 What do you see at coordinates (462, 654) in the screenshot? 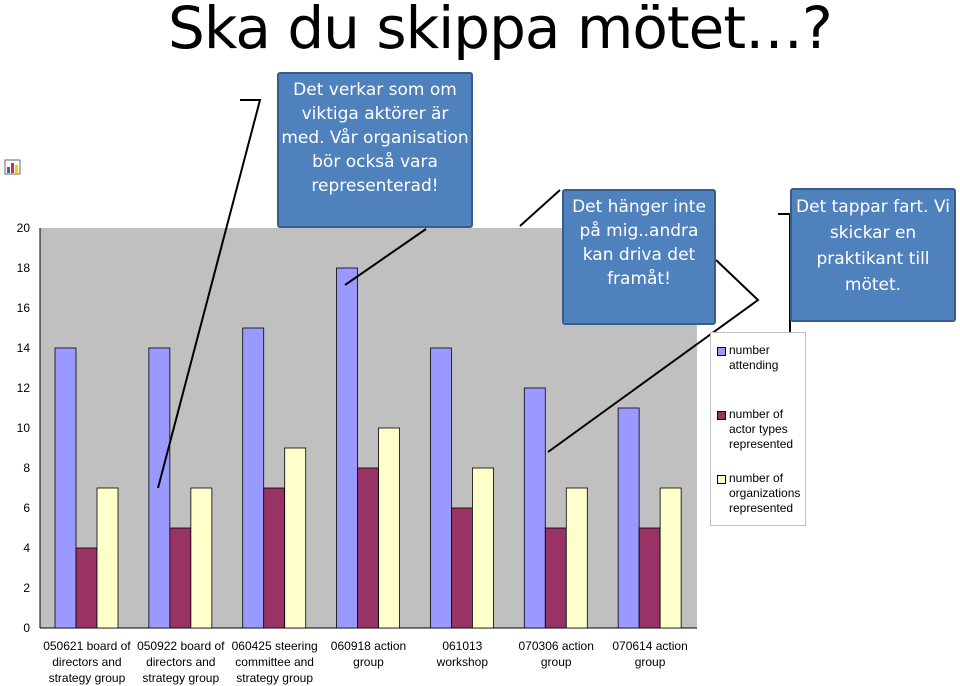
I see `x-tick-label: 061013 workshop` at bounding box center [462, 654].